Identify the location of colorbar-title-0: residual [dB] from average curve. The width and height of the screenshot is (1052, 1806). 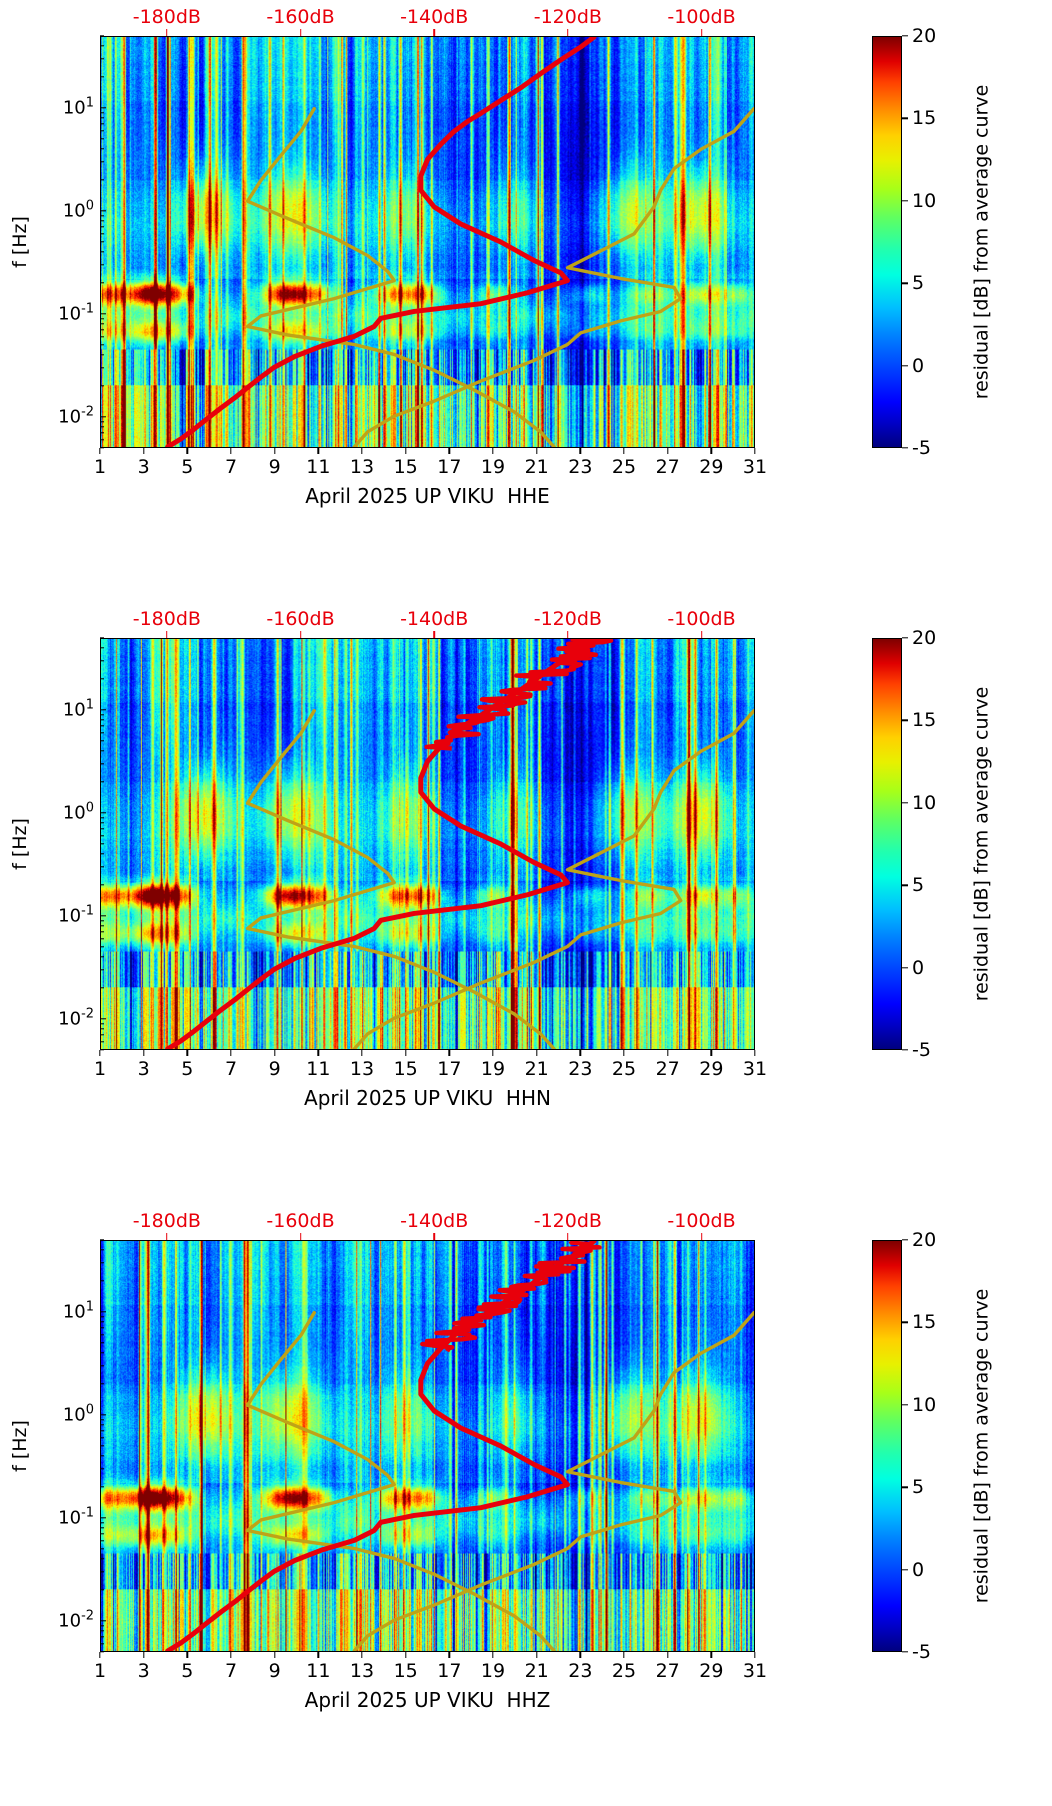
(981, 242).